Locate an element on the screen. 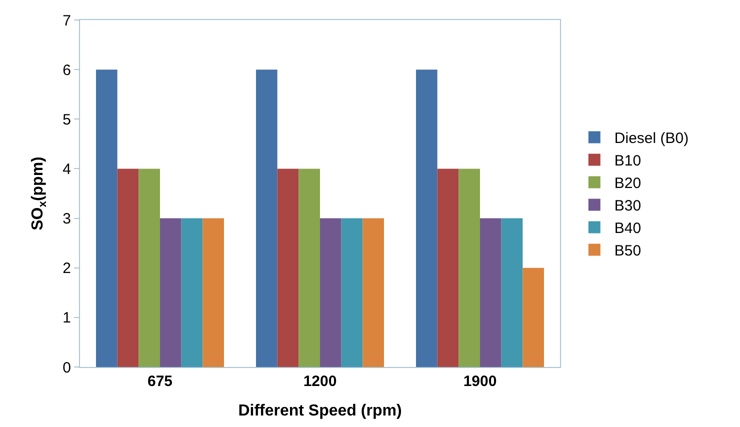  x-tick-label: 675 is located at coordinates (160, 381).